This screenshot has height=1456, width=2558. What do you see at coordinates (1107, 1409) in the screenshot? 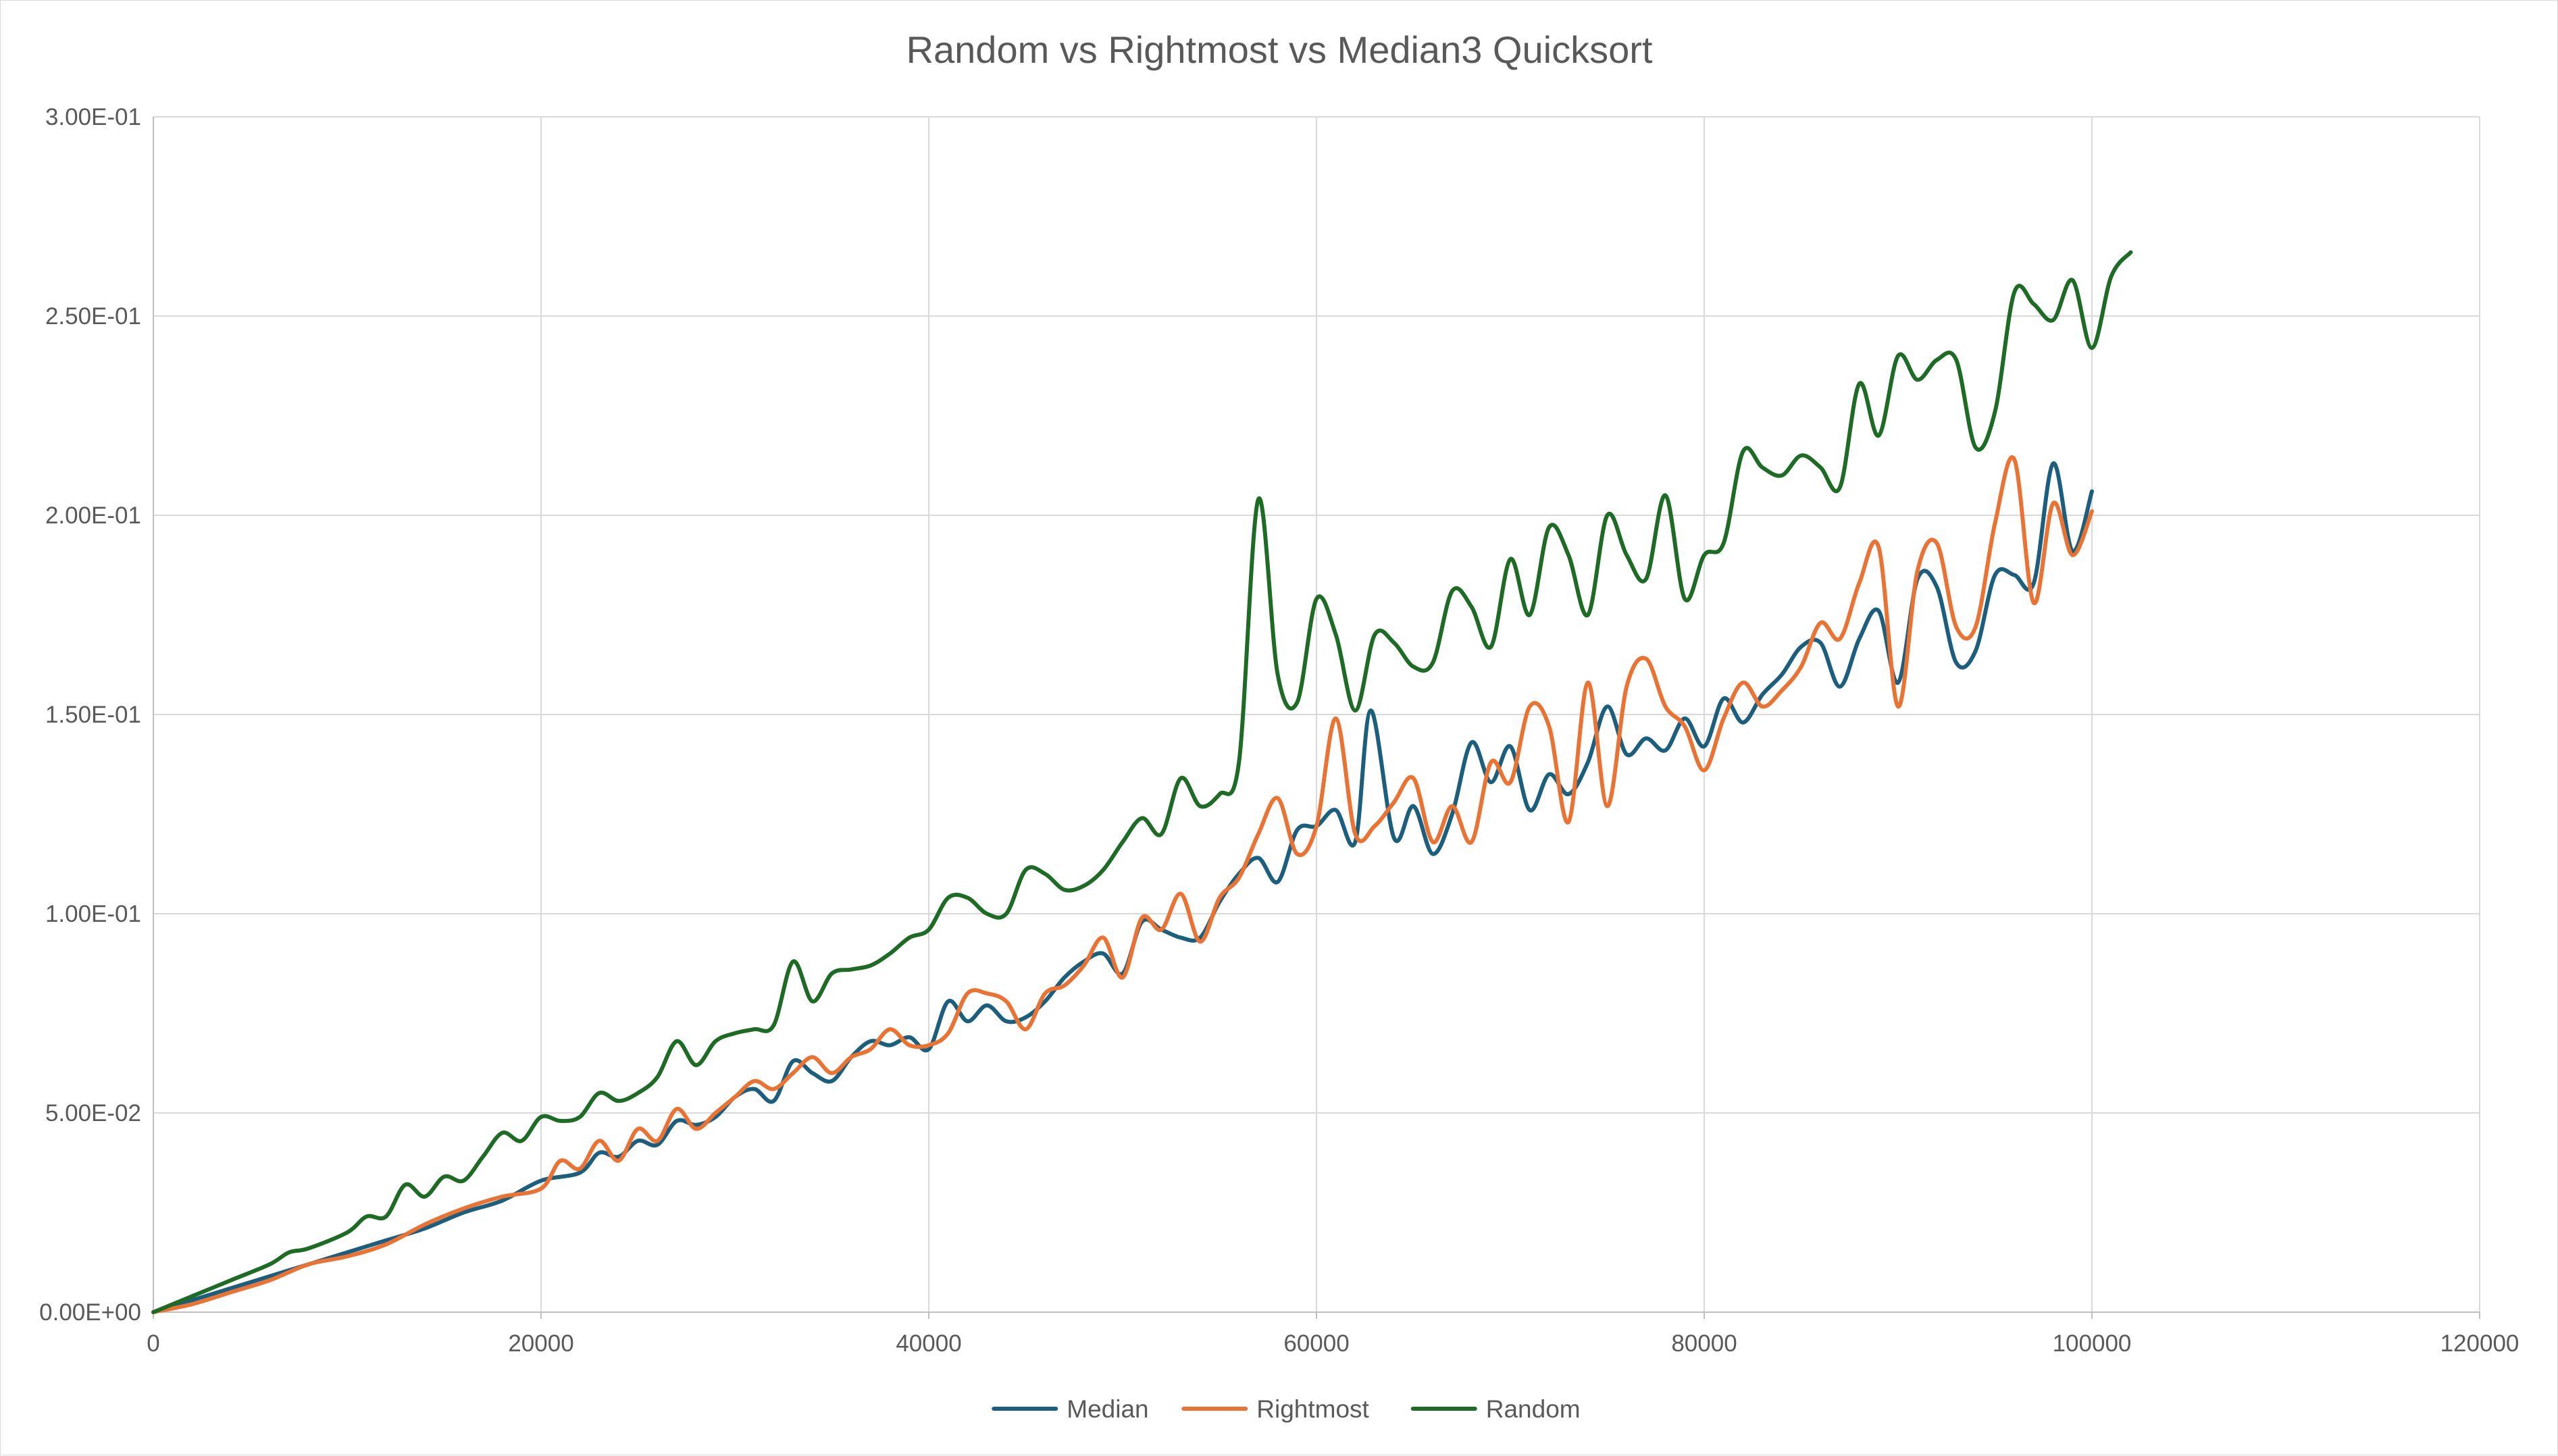
I see `legend-label-median: Median` at bounding box center [1107, 1409].